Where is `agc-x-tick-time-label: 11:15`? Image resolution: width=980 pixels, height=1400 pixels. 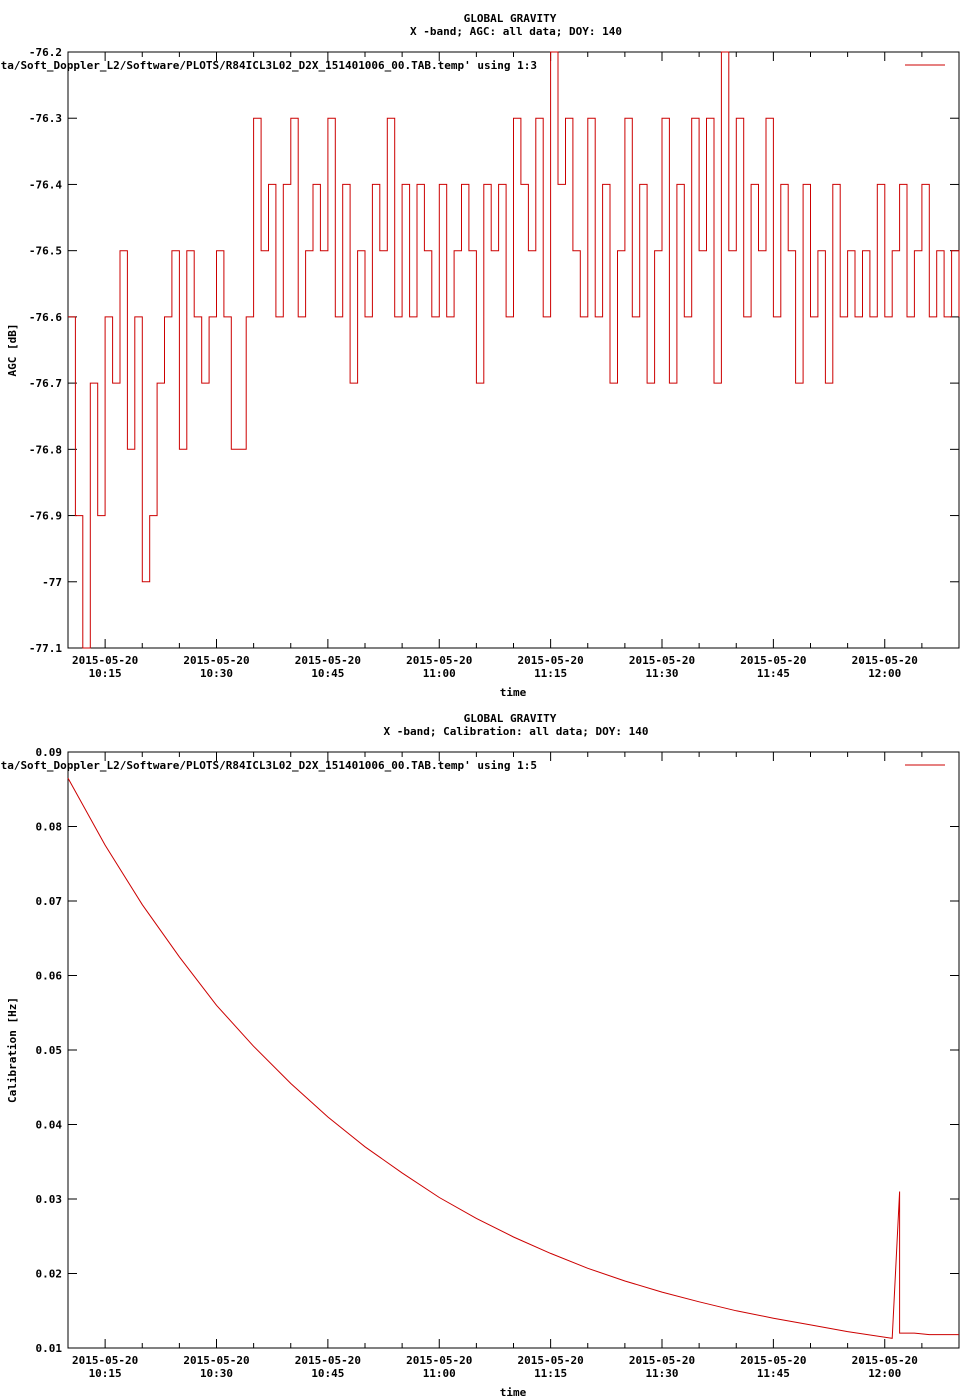 agc-x-tick-time-label: 11:15 is located at coordinates (550, 673).